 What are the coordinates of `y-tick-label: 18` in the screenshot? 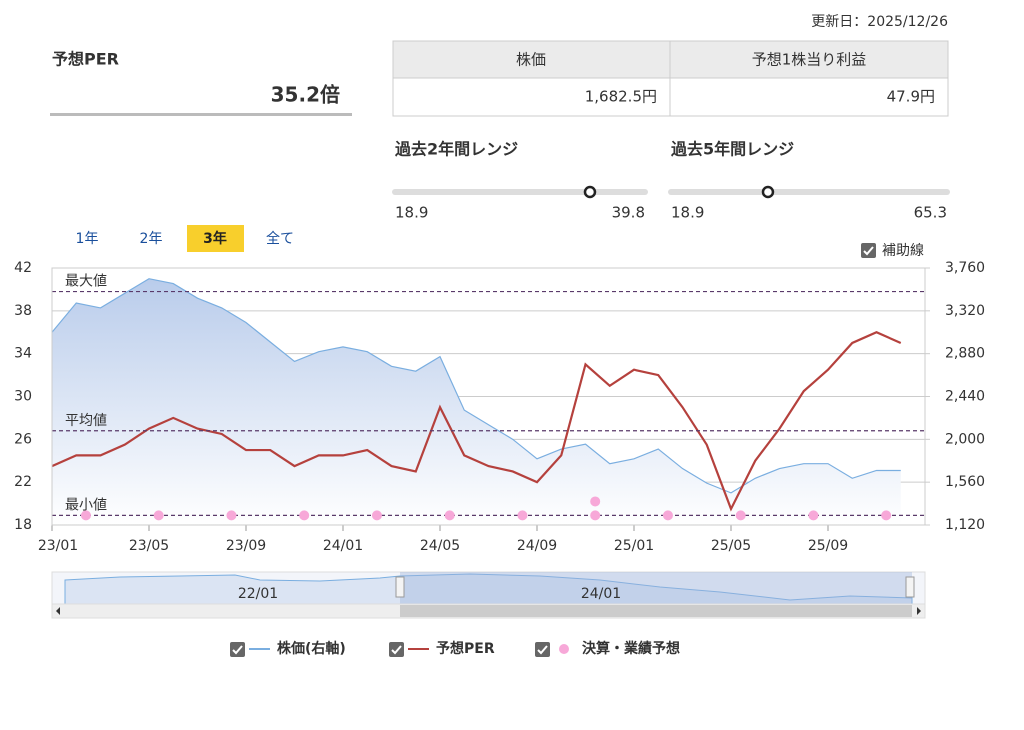 It's located at (23, 525).